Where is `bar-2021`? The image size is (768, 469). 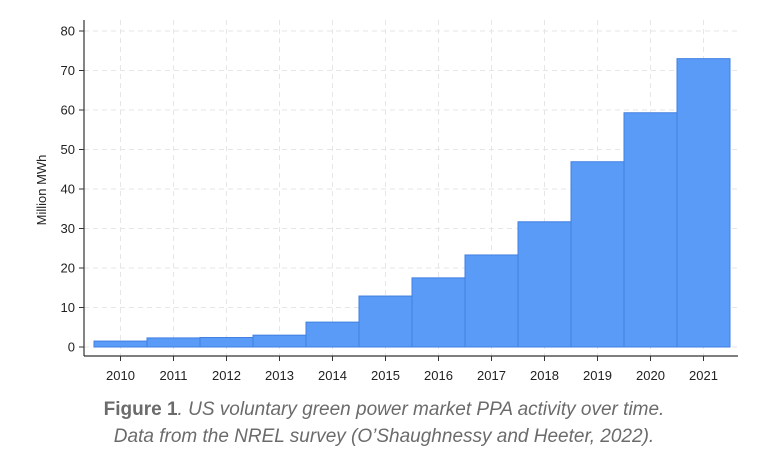
bar-2021 is located at coordinates (703, 203).